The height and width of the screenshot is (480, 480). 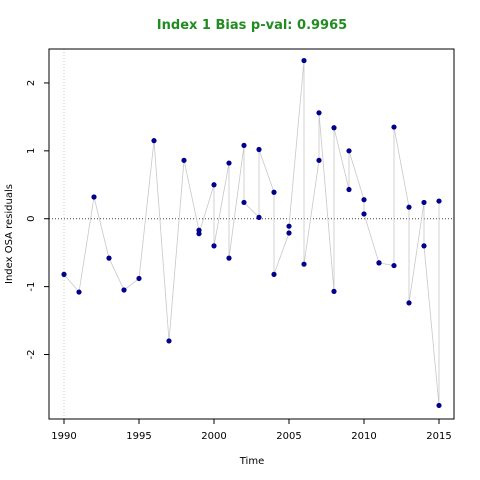 What do you see at coordinates (213, 436) in the screenshot?
I see `x-tick-label: 2000` at bounding box center [213, 436].